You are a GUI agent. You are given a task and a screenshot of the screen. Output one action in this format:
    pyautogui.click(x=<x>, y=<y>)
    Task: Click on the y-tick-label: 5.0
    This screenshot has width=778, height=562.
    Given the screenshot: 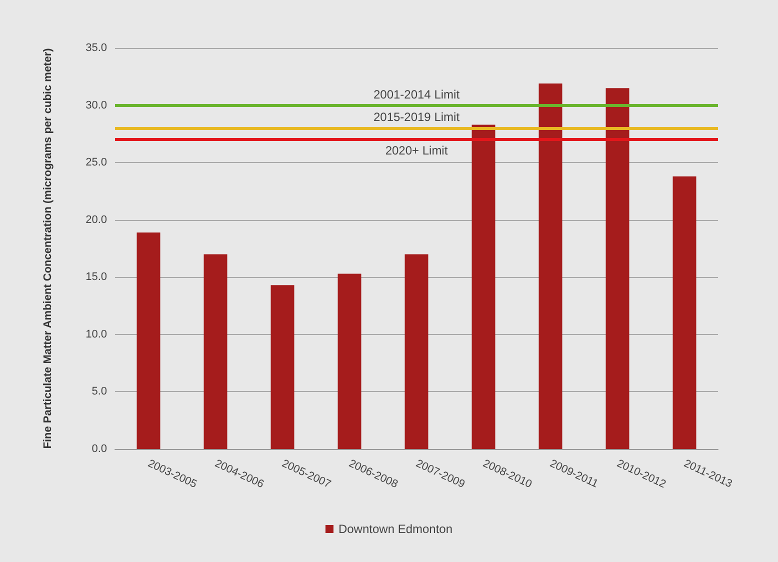 What is the action you would take?
    pyautogui.click(x=99, y=392)
    